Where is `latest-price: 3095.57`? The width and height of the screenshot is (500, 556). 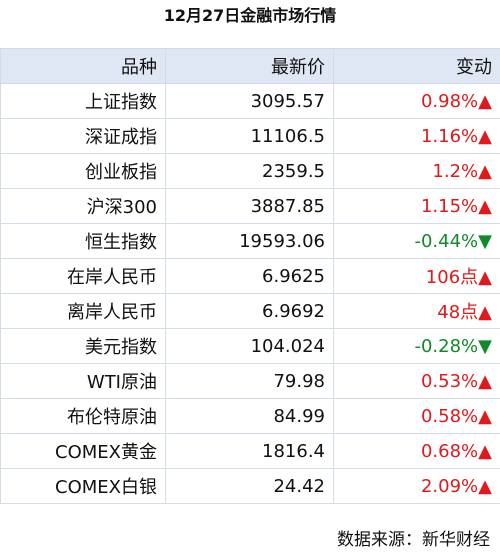 latest-price: 3095.57 is located at coordinates (249, 101).